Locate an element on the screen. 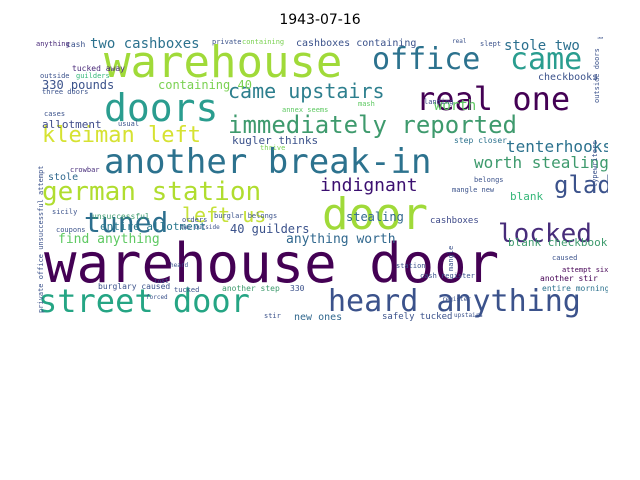  word: german station is located at coordinates (152, 192).